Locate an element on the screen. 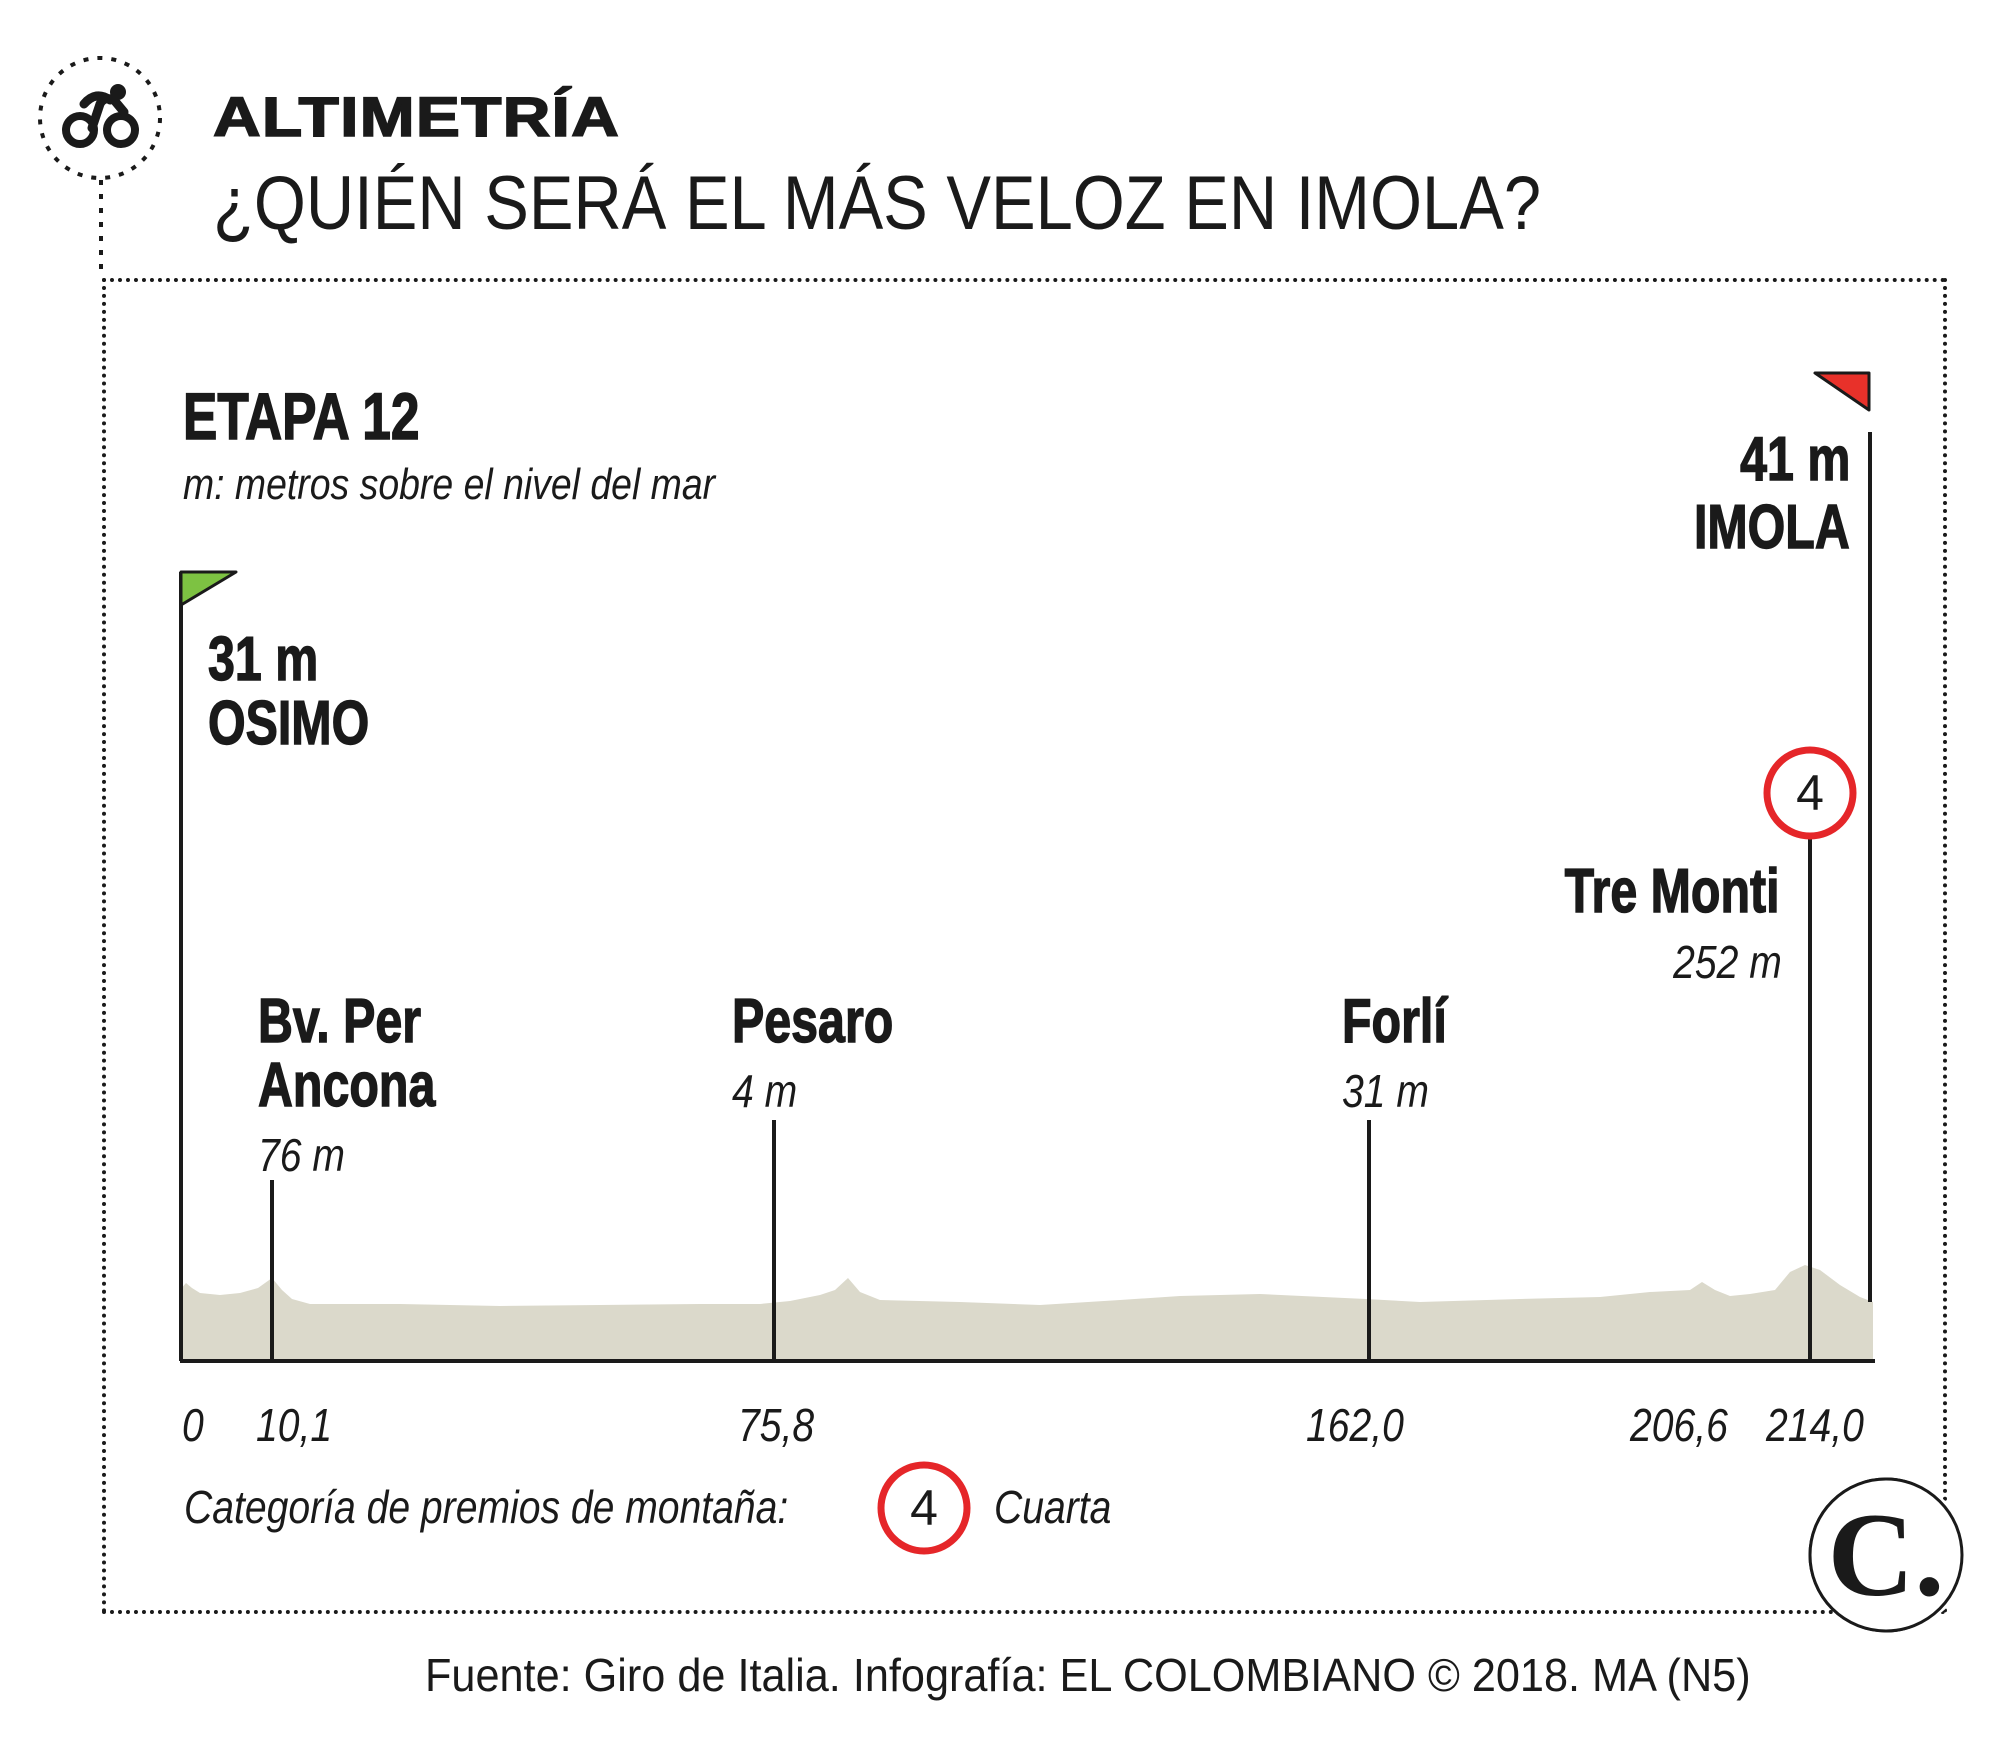 The image size is (2000, 1741). x-tick-label: 75,8 is located at coordinates (776, 1425).